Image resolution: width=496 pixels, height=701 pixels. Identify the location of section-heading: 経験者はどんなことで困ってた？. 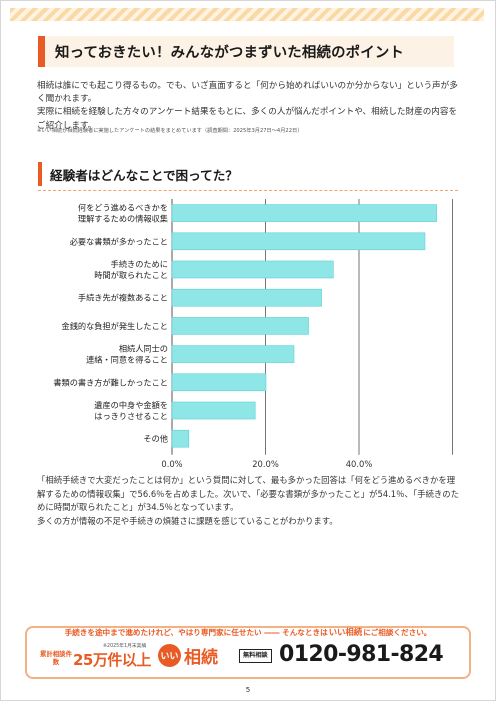
(144, 175).